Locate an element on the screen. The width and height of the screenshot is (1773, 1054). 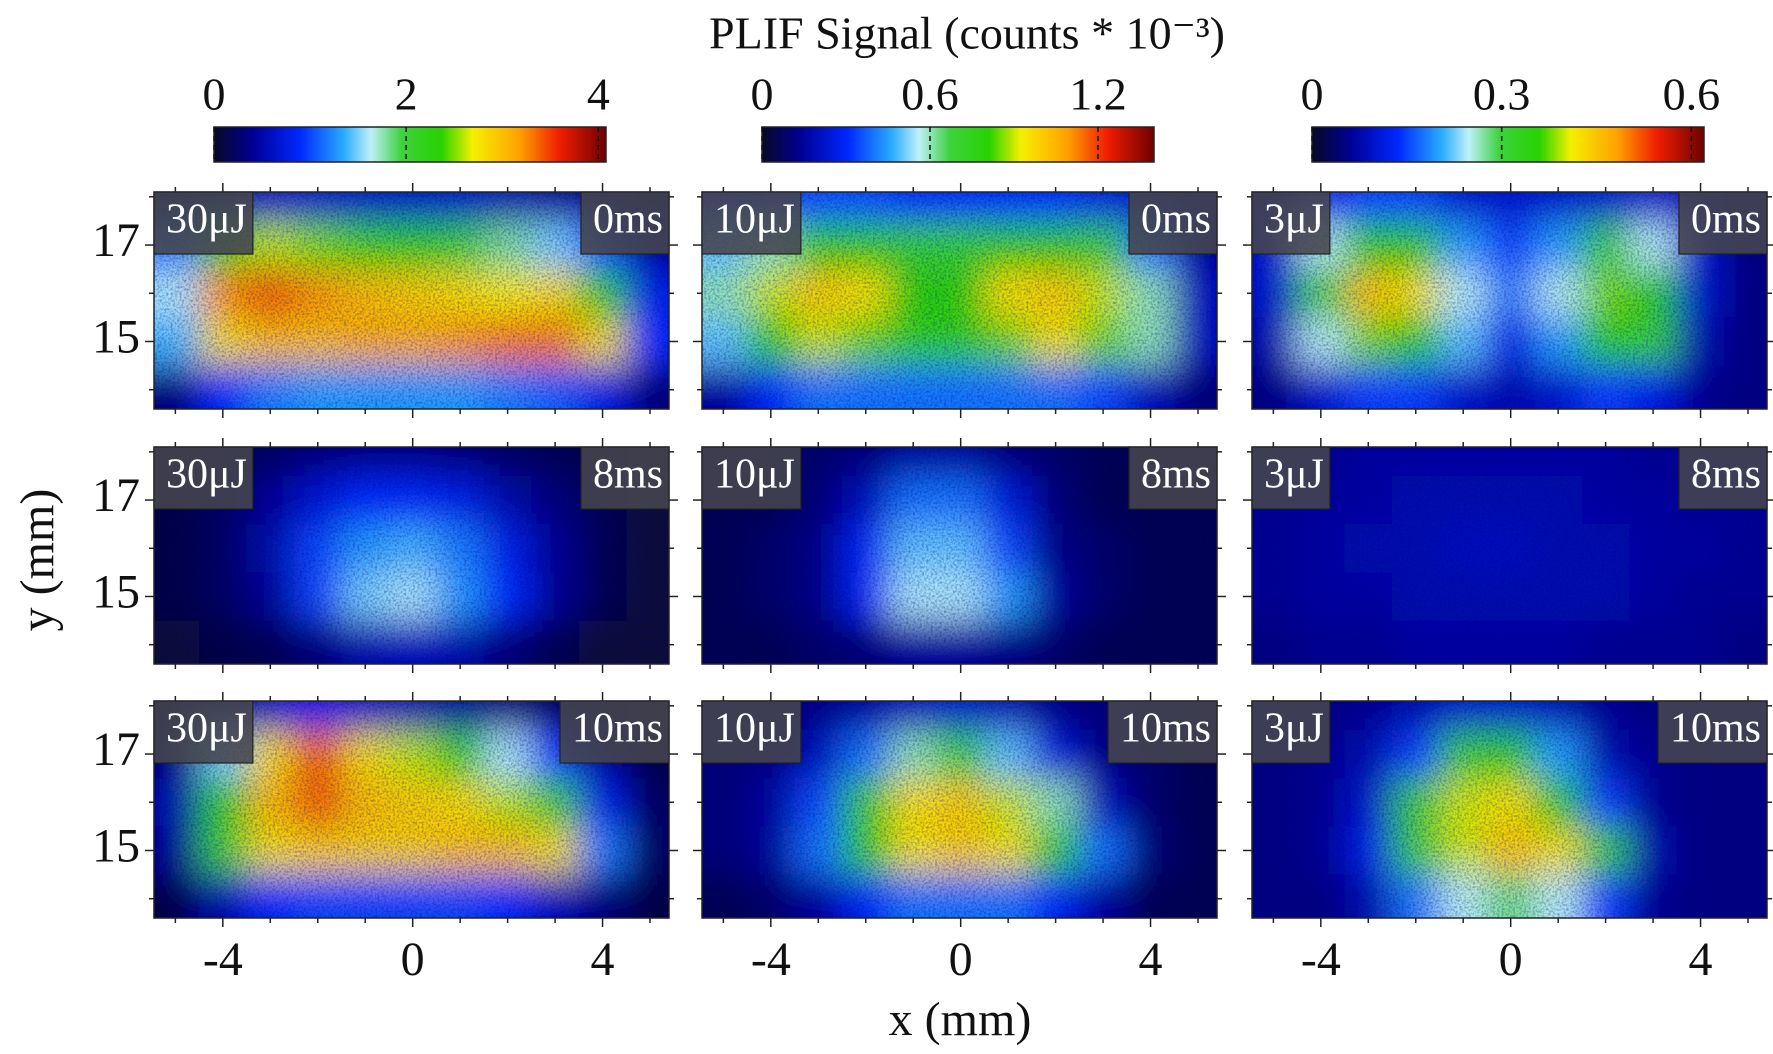
y-axis-label: y (mm) is located at coordinates (37, 560).